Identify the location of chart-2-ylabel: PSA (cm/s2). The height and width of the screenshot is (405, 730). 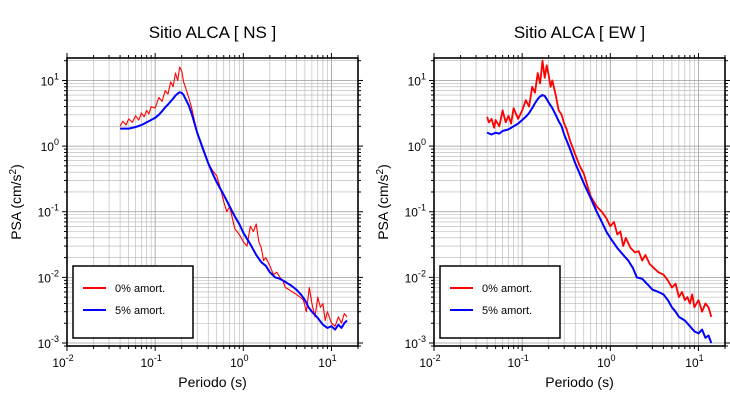
(383, 202).